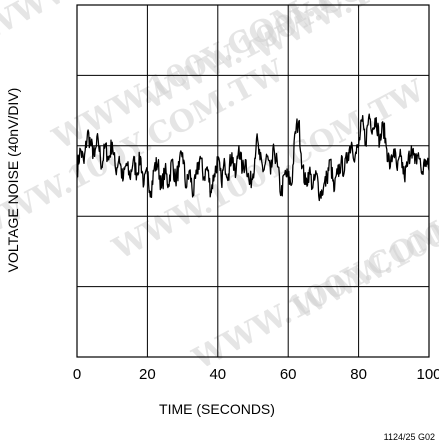  What do you see at coordinates (13, 180) in the screenshot?
I see `y-axis-label: VOLTAGE NOISE (40nV/DIV)` at bounding box center [13, 180].